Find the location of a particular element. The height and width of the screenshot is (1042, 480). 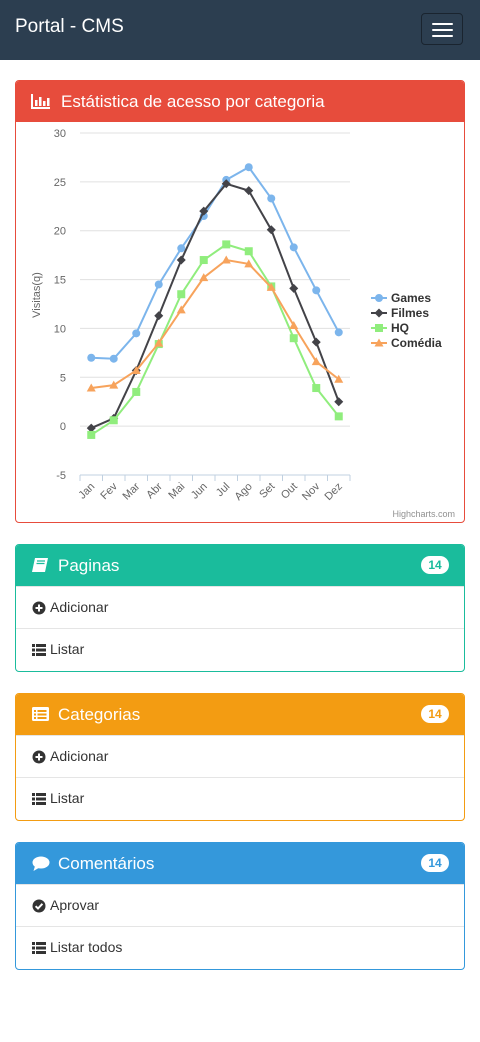

pages-add-item: Adicionar is located at coordinates (240, 607).